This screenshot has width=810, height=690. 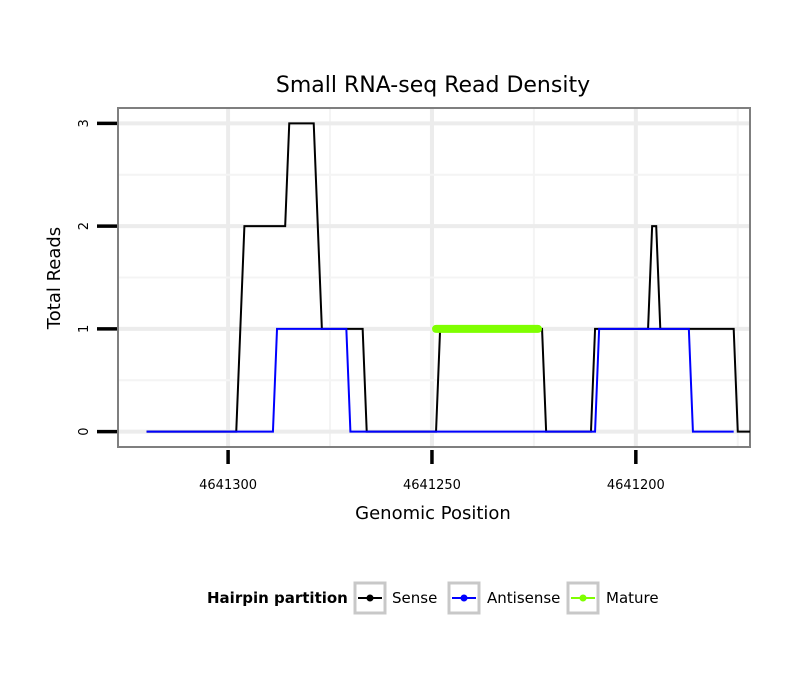 What do you see at coordinates (54, 278) in the screenshot?
I see `y-axis-title: Total Reads` at bounding box center [54, 278].